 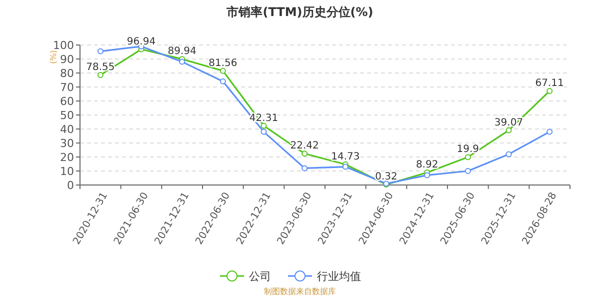 I want to click on y-tick-label: 100, so click(x=63, y=45).